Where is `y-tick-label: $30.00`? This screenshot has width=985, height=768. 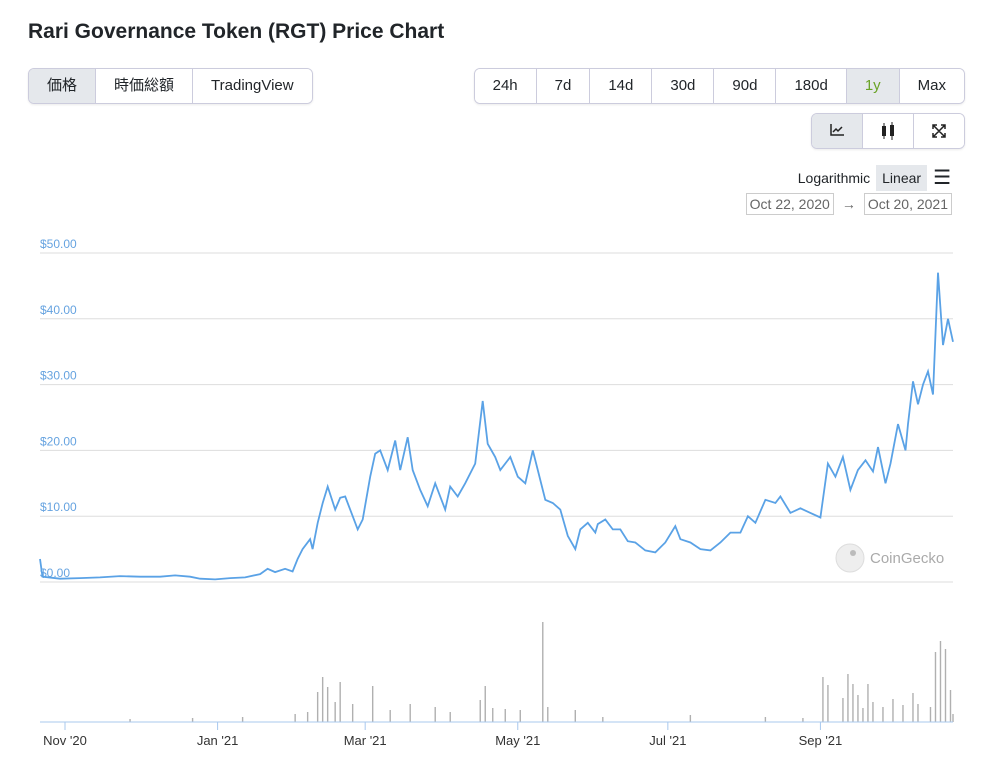 y-tick-label: $30.00 is located at coordinates (58, 376).